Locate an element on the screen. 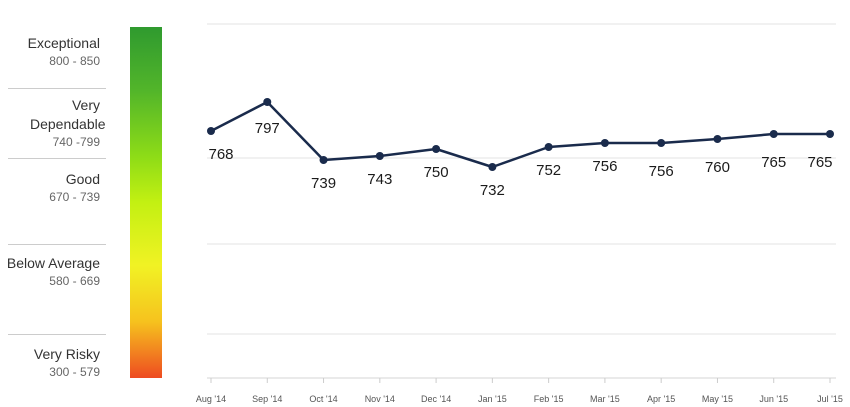 Image resolution: width=850 pixels, height=407 pixels. band-range: 580 - 669 is located at coordinates (74, 281).